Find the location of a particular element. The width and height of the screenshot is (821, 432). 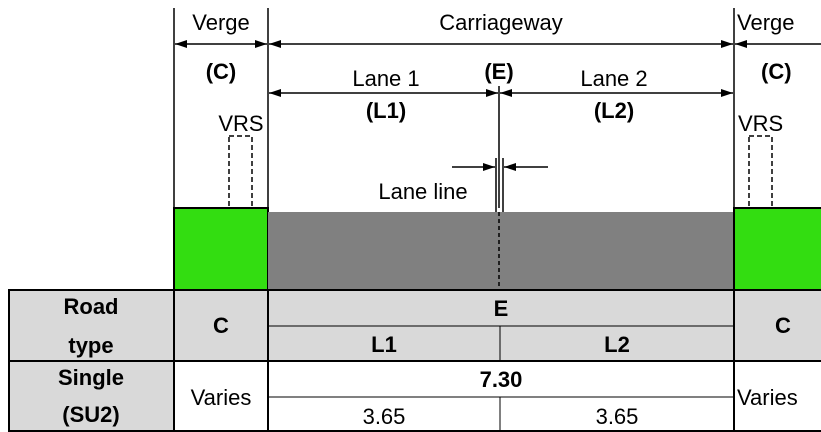

verge-left-code: (C) is located at coordinates (221, 71).